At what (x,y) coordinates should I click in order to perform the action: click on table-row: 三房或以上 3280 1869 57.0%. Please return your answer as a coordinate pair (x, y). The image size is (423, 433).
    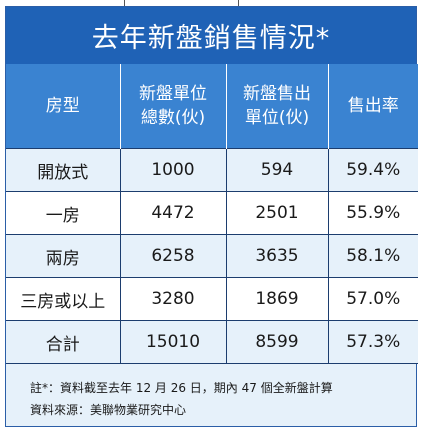
    Looking at the image, I should click on (212, 299).